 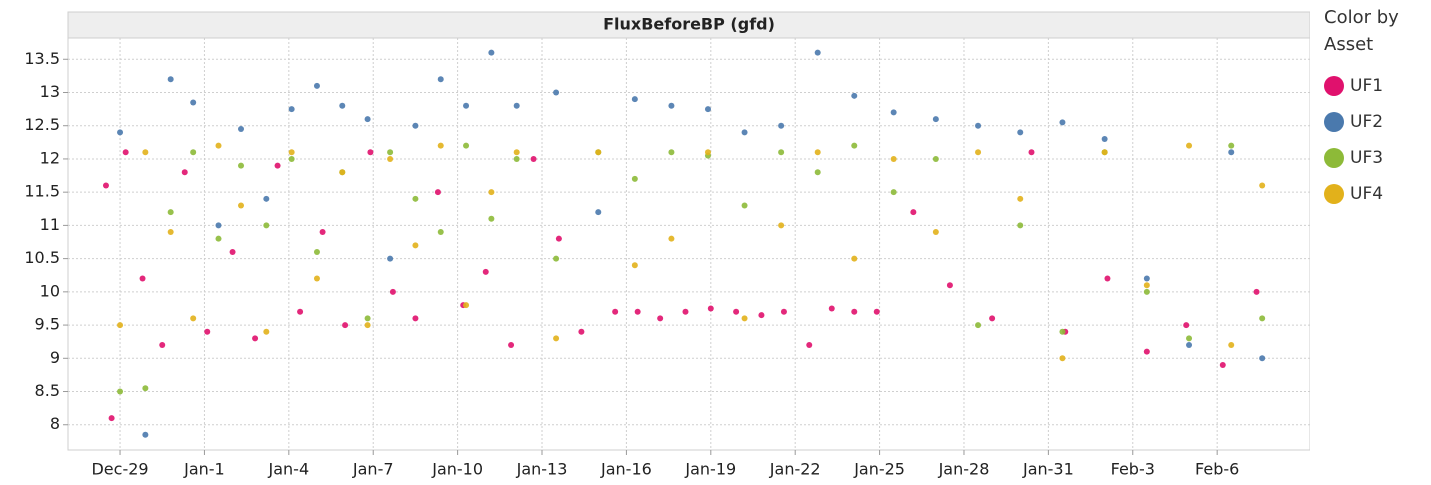 I want to click on legend-item: UF1, so click(x=1374, y=86).